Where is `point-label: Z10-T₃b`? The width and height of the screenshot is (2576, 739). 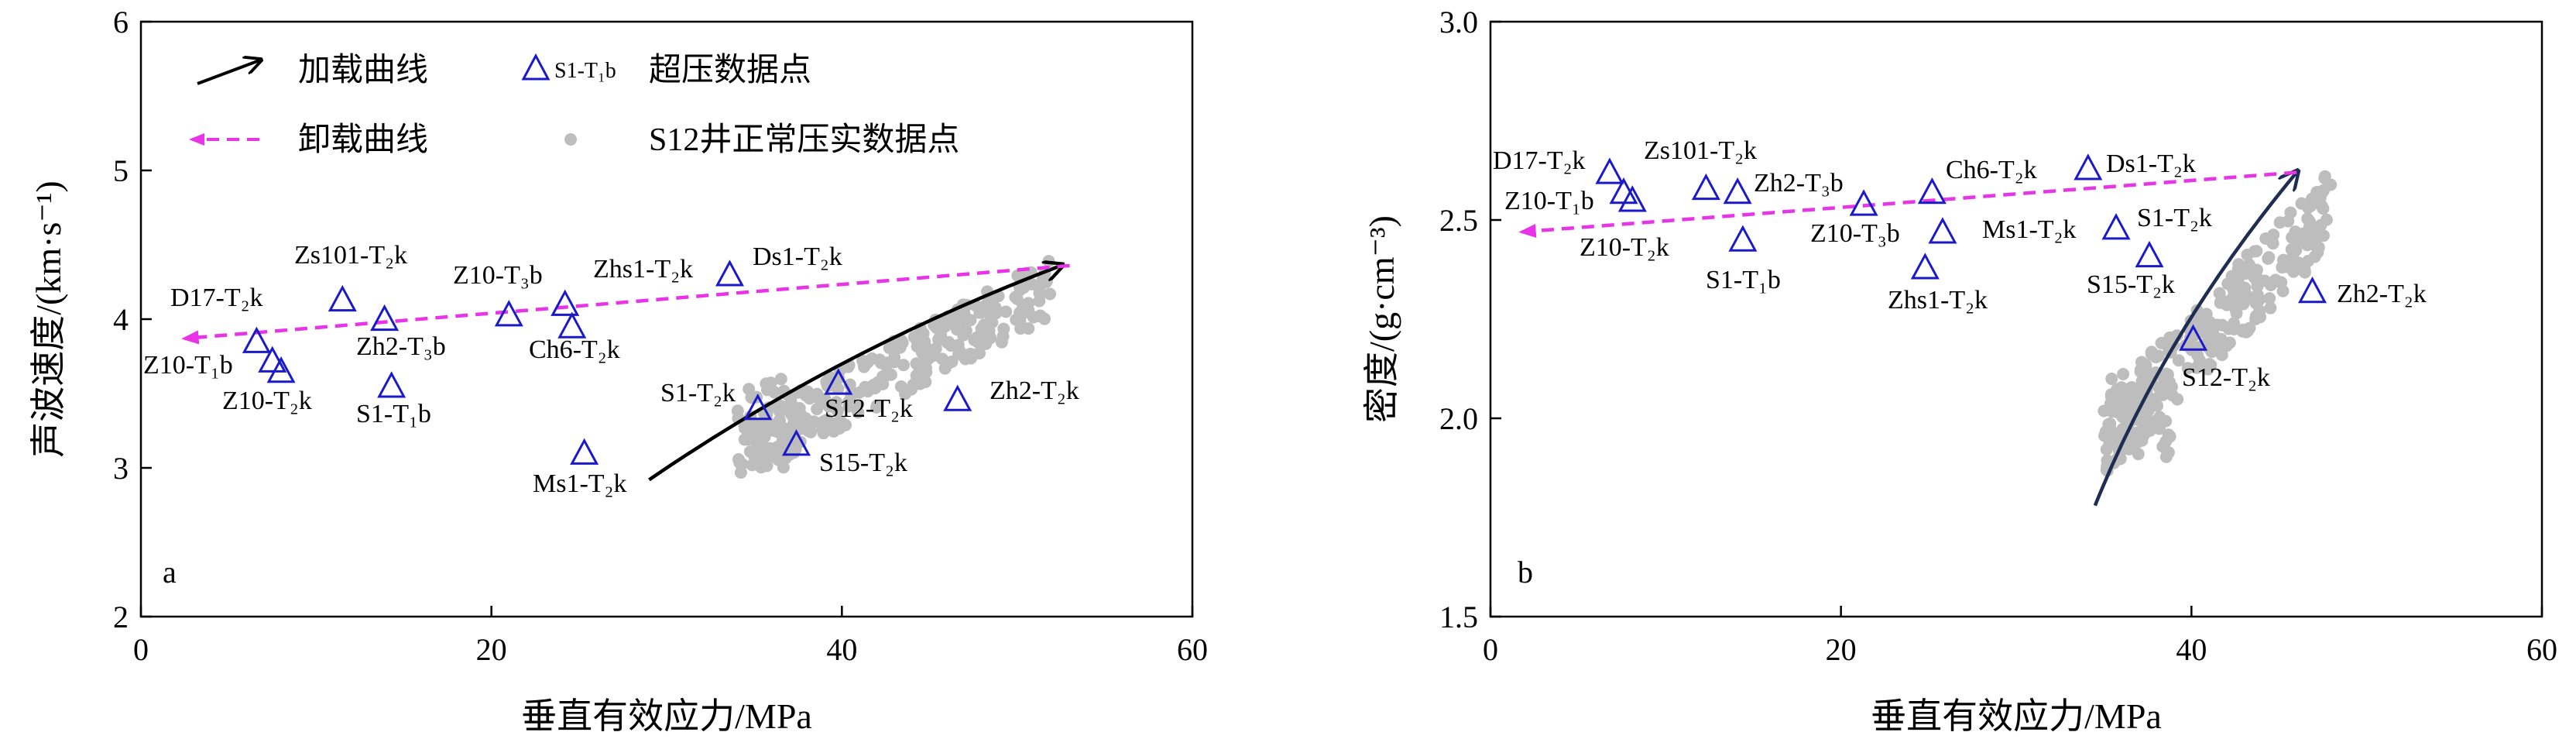 point-label: Z10-T₃b is located at coordinates (1855, 233).